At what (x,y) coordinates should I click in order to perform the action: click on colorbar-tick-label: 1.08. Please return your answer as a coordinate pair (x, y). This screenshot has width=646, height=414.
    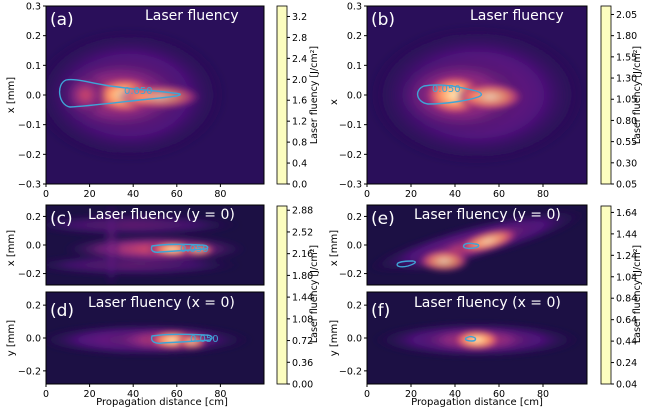
    Looking at the image, I should click on (302, 319).